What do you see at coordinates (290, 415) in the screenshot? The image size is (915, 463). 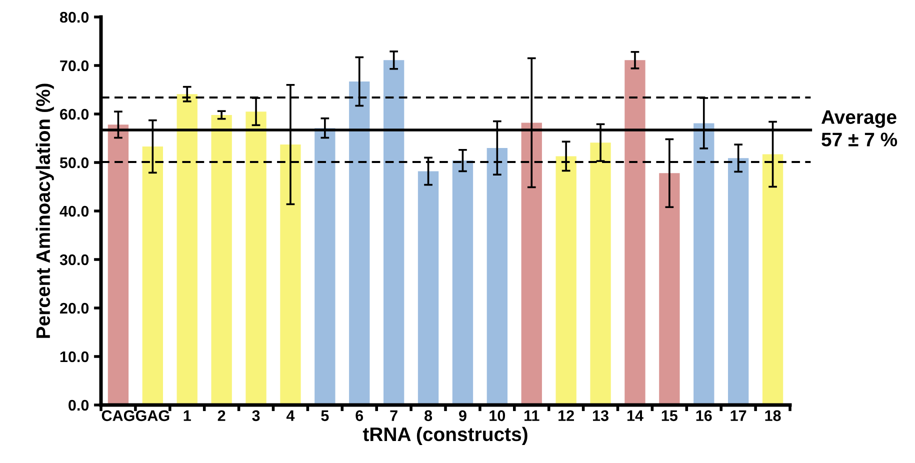 I see `x-tick-label: 4` at bounding box center [290, 415].